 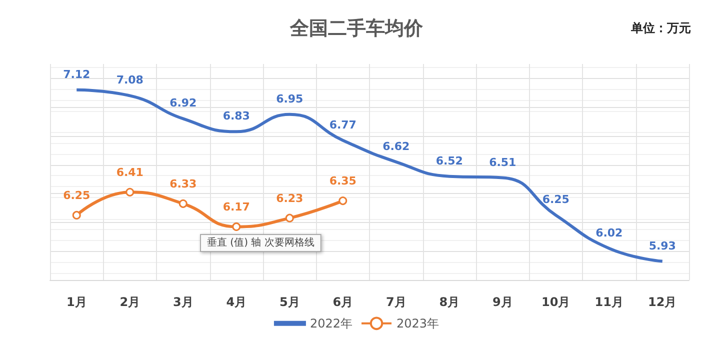 I want to click on x-tick-label: 2月, so click(x=130, y=302).